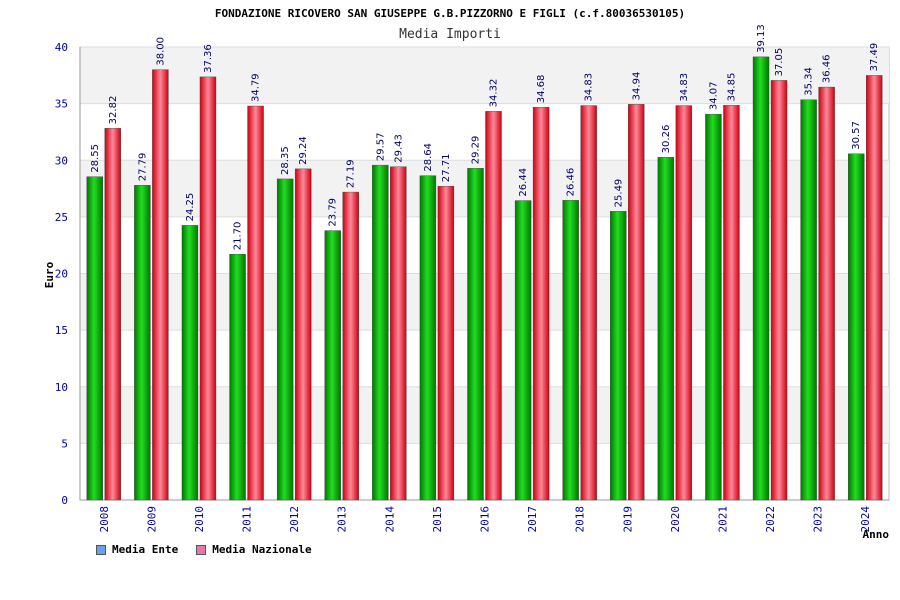 The width and height of the screenshot is (900, 600). What do you see at coordinates (761, 38) in the screenshot?
I see `data-label: 39.13` at bounding box center [761, 38].